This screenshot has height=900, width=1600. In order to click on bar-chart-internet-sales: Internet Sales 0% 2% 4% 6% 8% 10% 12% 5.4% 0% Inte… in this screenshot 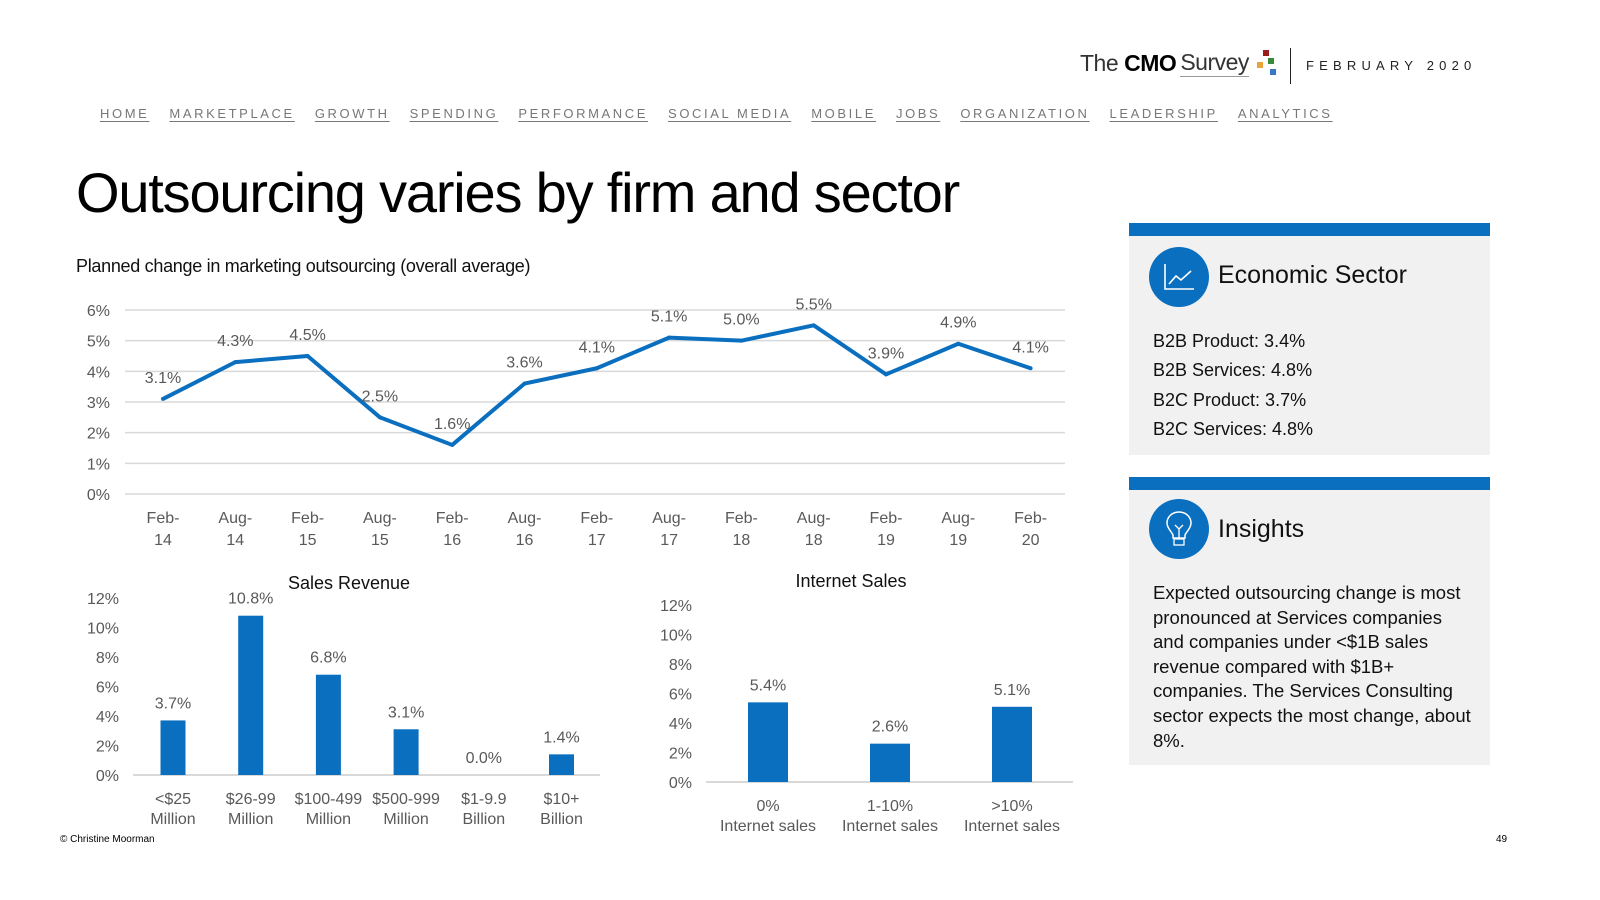, I will do `click(866, 703)`.